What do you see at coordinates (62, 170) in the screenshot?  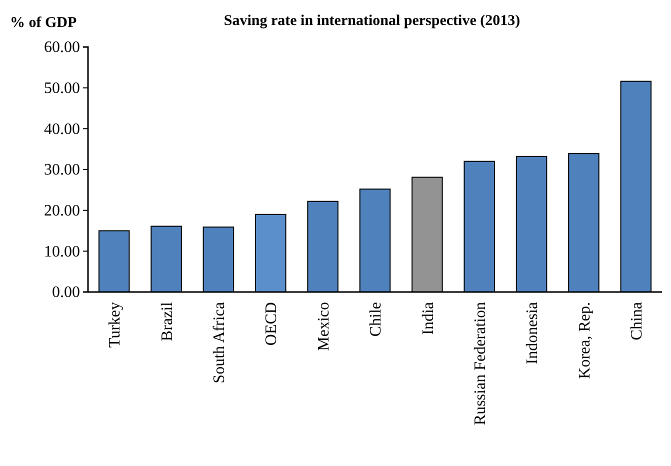 I see `y-tick-label: 30.00` at bounding box center [62, 170].